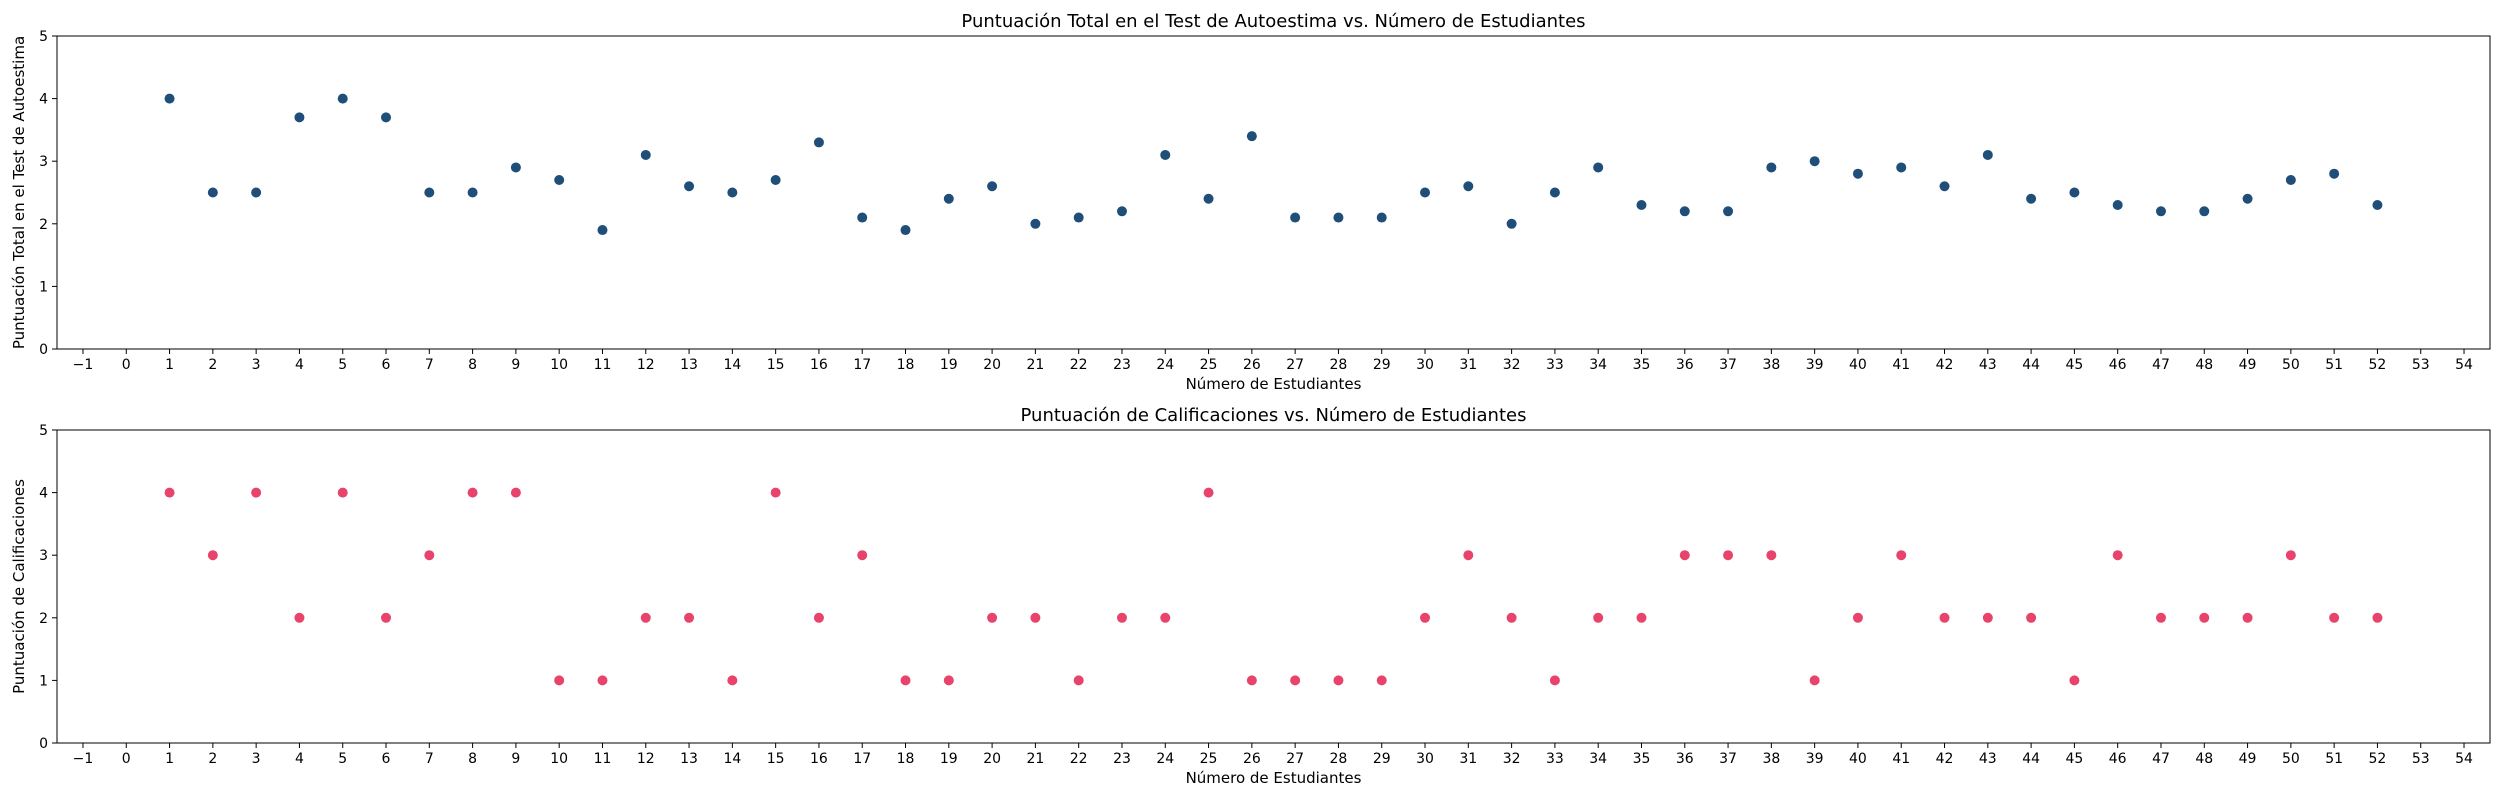 This screenshot has height=805, width=2500. Describe the element at coordinates (2204, 759) in the screenshot. I see `x-tick-label: 48` at that location.